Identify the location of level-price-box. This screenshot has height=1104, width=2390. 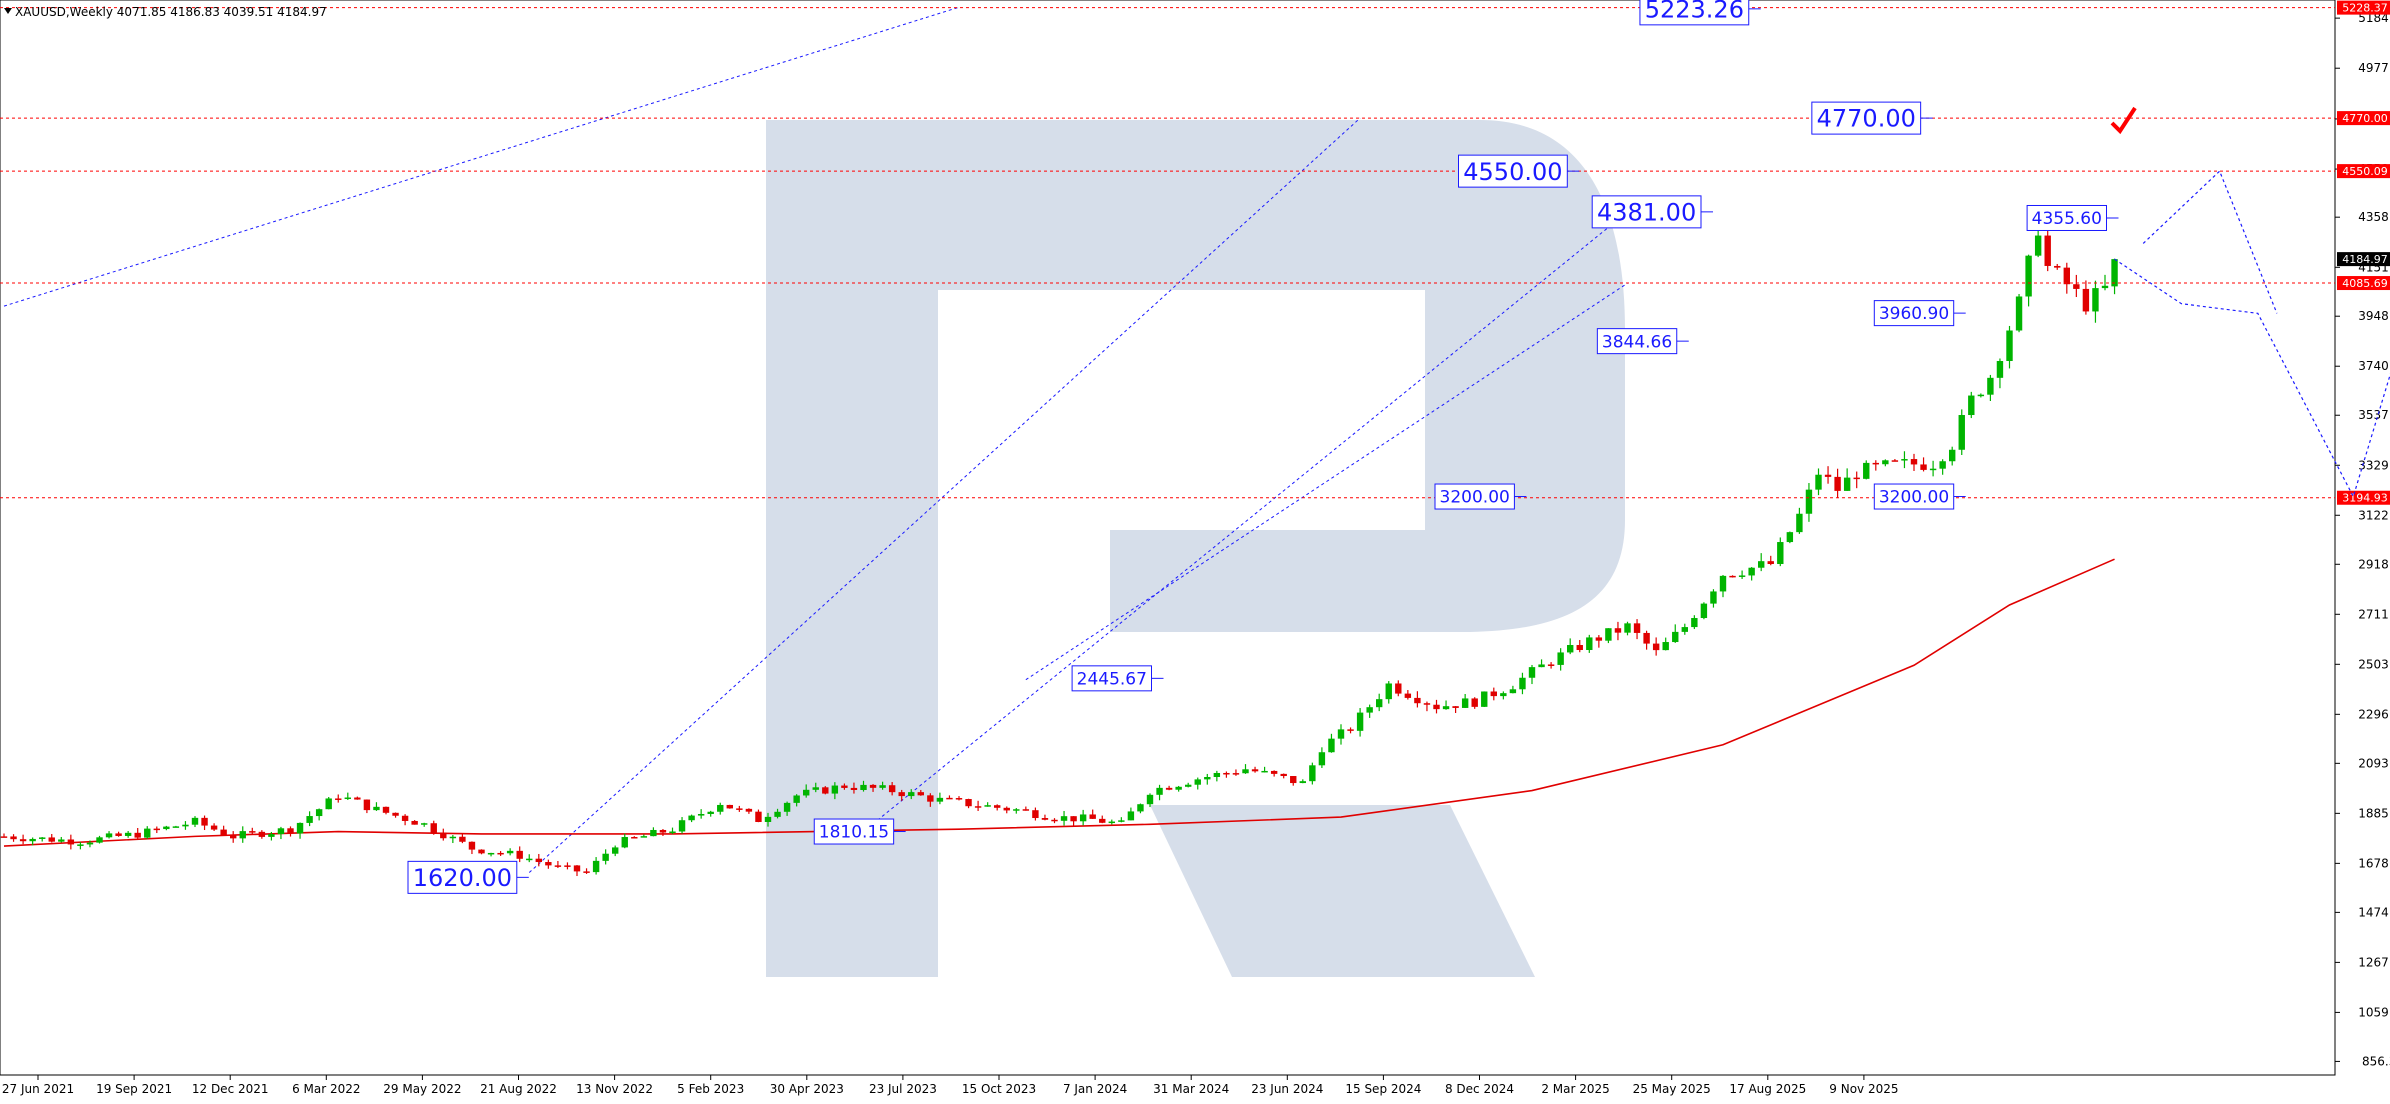
(2363, 118).